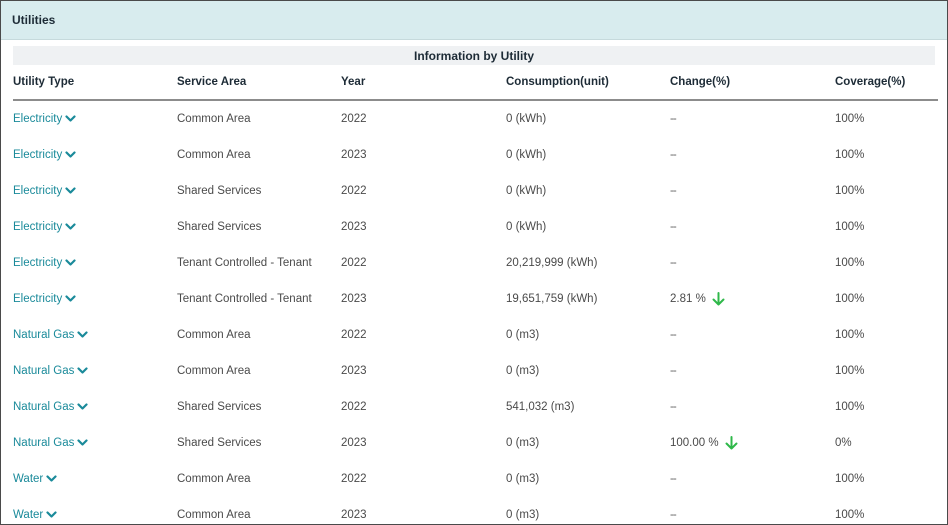  I want to click on change-cell: 2.81 %, so click(752, 299).